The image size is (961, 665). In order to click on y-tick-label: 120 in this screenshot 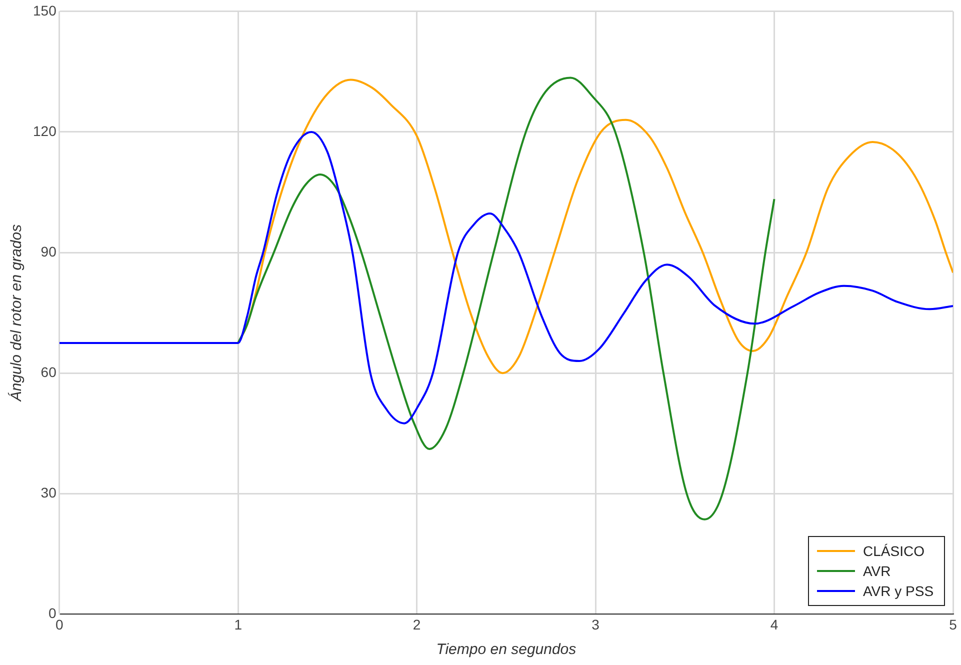, I will do `click(45, 130)`.